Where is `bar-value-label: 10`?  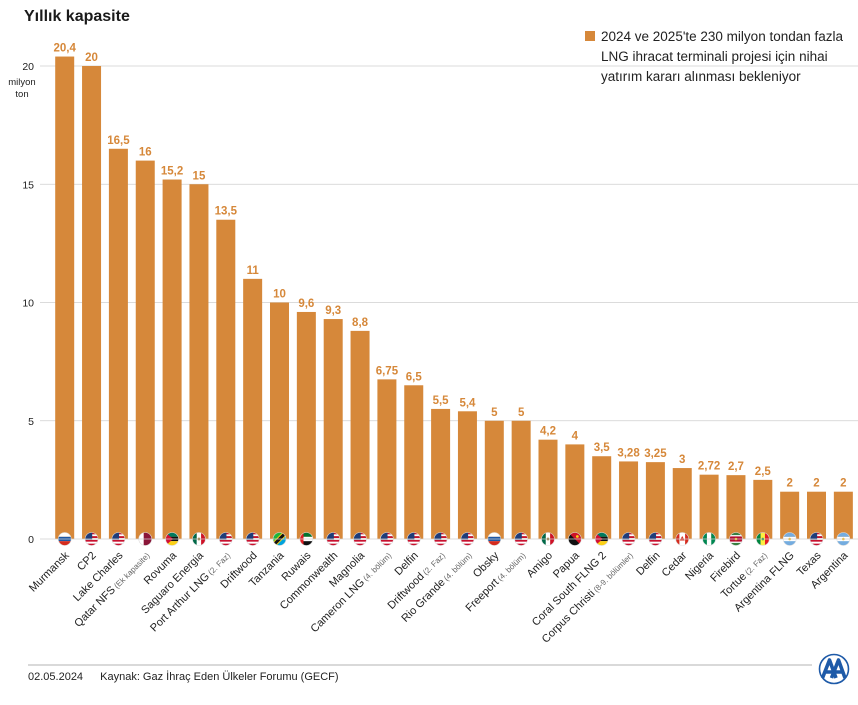
bar-value-label: 10 is located at coordinates (279, 295).